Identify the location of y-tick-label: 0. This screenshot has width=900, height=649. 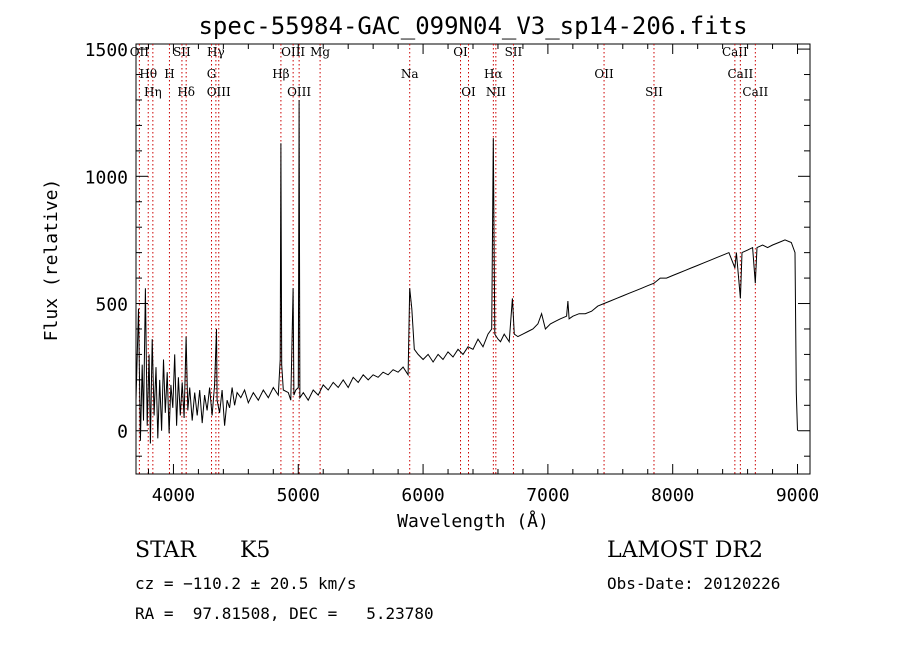
(122, 432).